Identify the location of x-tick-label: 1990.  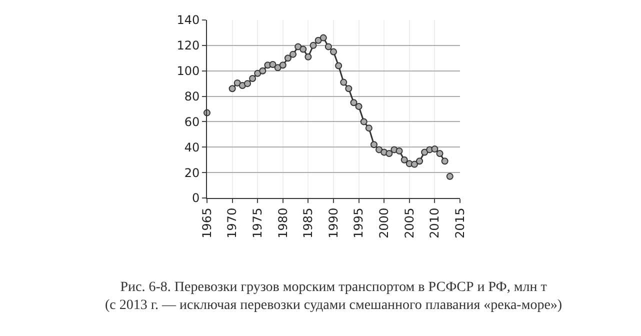
(333, 223).